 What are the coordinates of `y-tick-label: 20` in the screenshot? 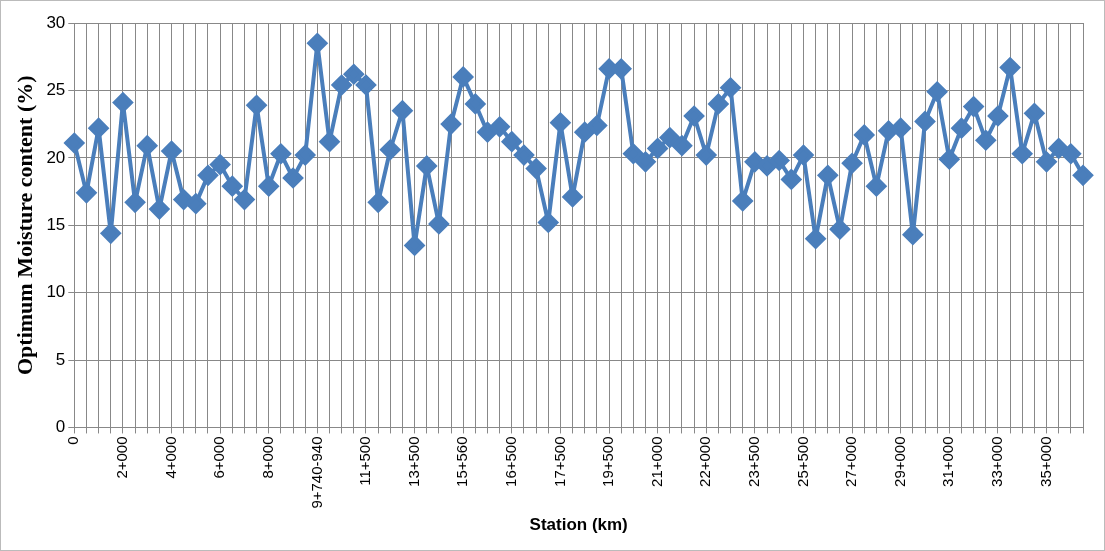 It's located at (56, 157).